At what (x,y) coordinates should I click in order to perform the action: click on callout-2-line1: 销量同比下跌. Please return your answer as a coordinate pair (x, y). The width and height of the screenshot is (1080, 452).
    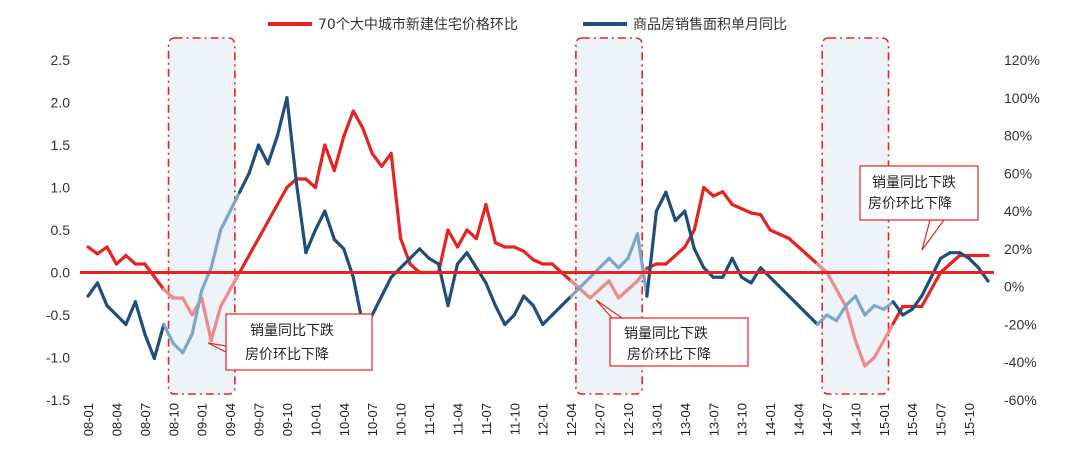
    Looking at the image, I should click on (666, 334).